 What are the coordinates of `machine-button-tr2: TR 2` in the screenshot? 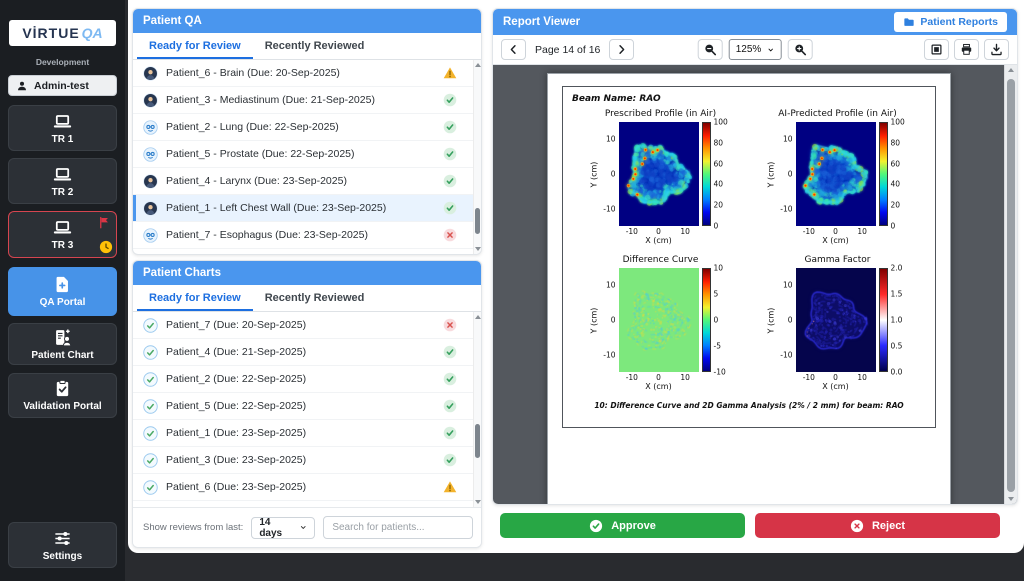 It's located at (62, 181).